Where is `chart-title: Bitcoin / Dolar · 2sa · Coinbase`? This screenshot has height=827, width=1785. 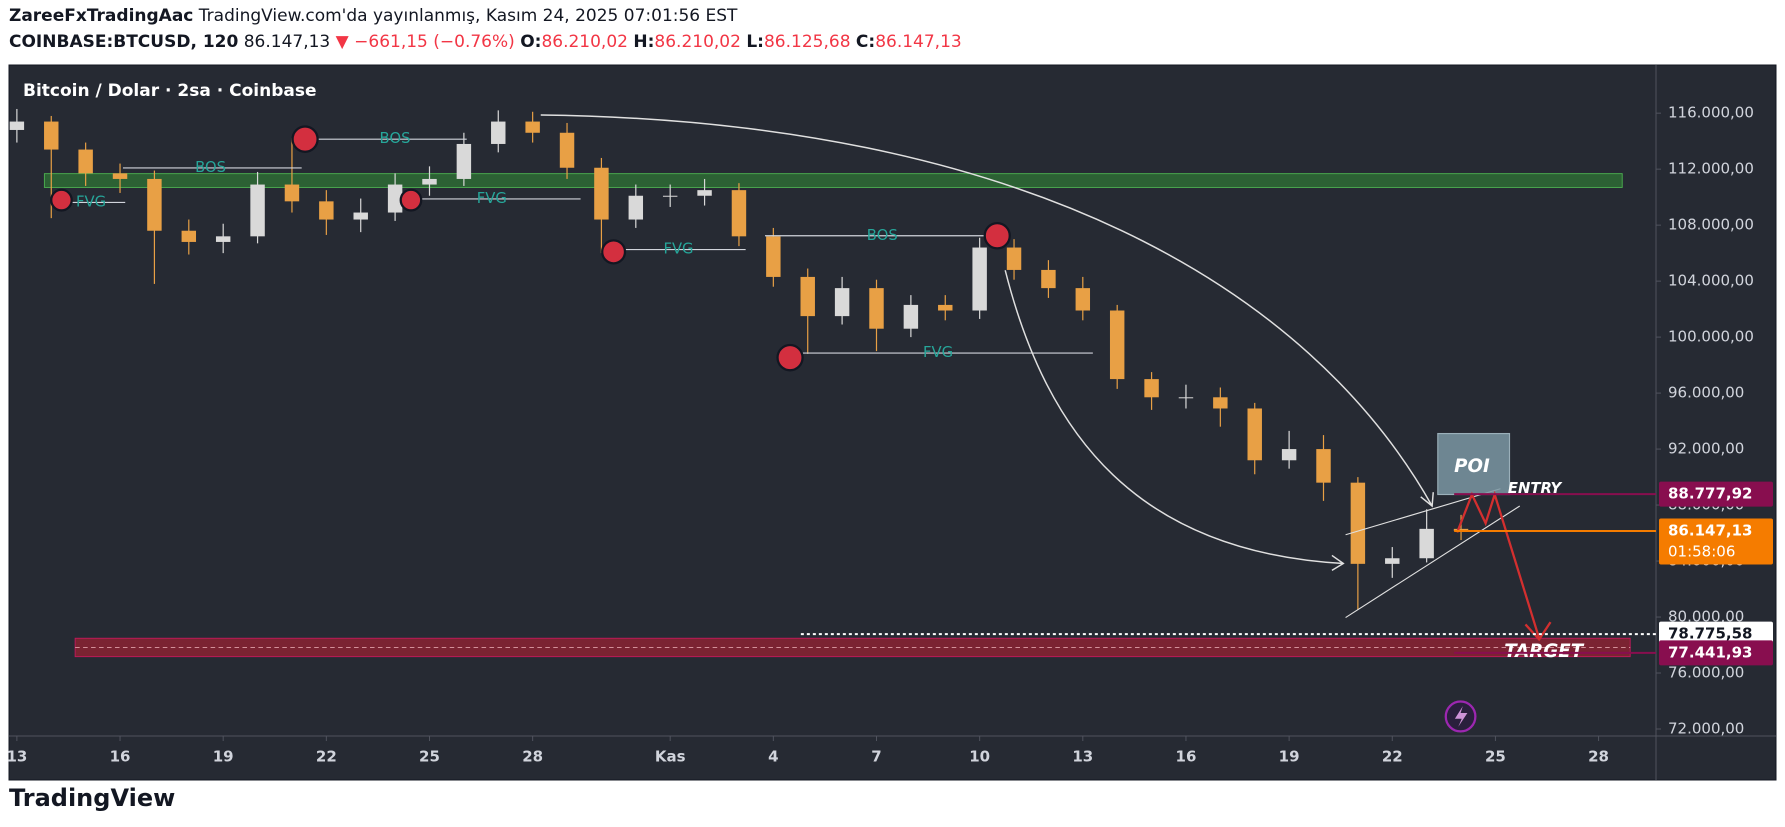 chart-title: Bitcoin / Dolar · 2sa · Coinbase is located at coordinates (170, 91).